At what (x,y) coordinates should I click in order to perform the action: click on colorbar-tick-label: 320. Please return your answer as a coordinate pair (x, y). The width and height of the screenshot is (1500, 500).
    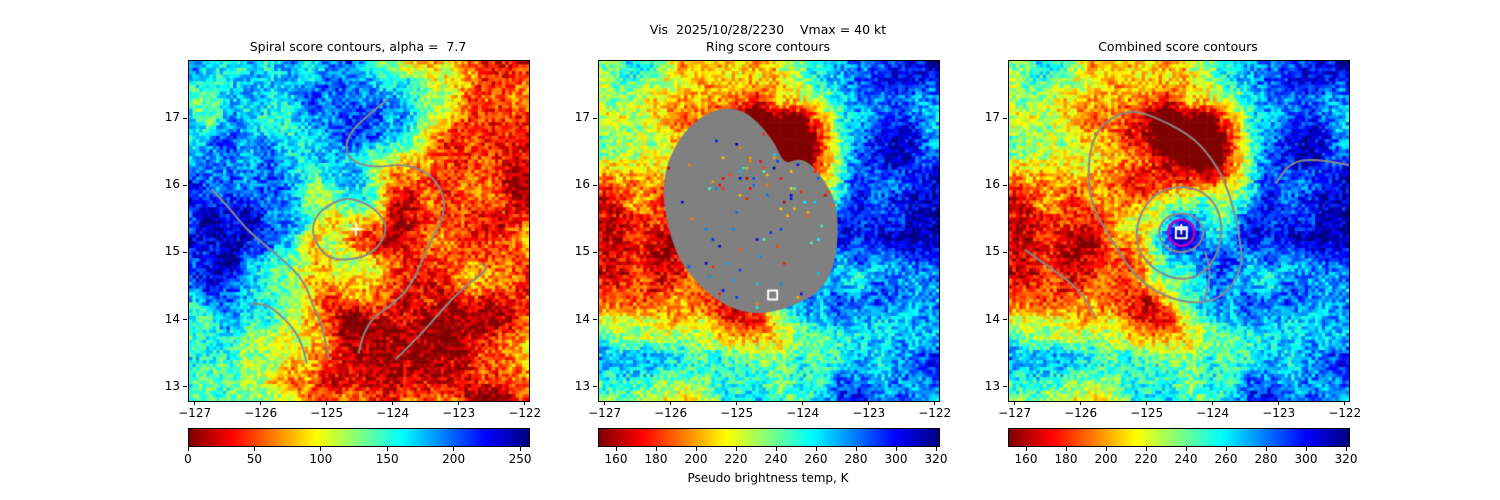
    Looking at the image, I should click on (936, 459).